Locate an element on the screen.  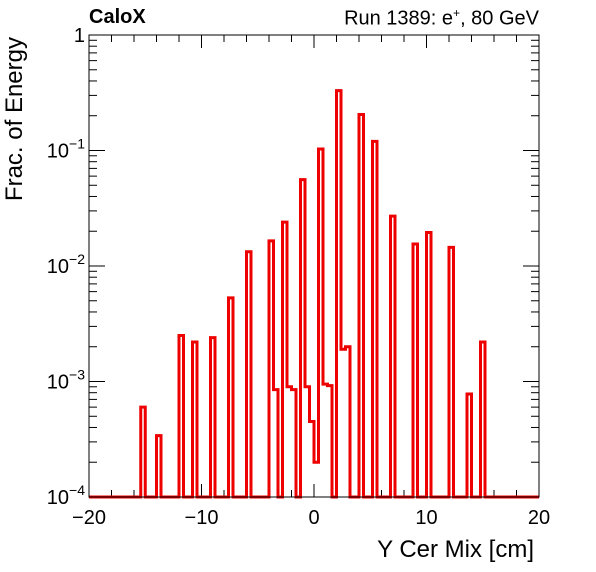
run-suffix: , 80 GeV is located at coordinates (499, 18).